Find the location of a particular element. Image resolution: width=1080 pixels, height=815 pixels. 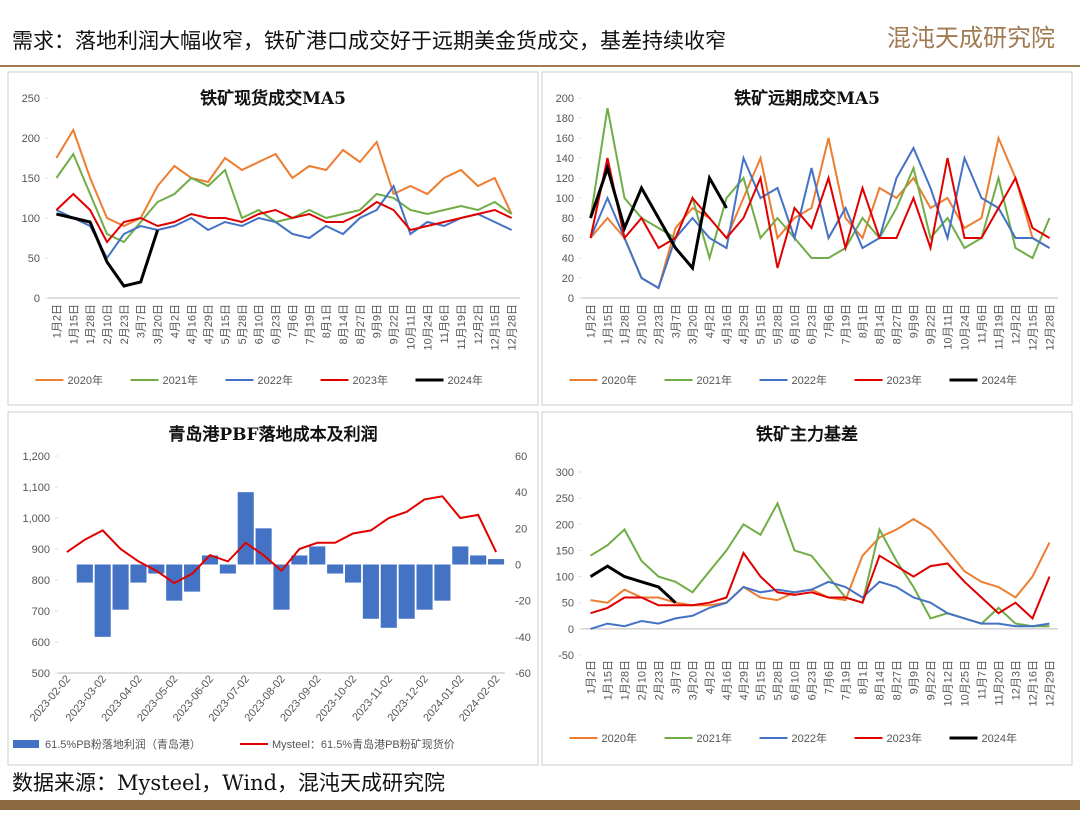

y-tick-label: 80 is located at coordinates (568, 219).